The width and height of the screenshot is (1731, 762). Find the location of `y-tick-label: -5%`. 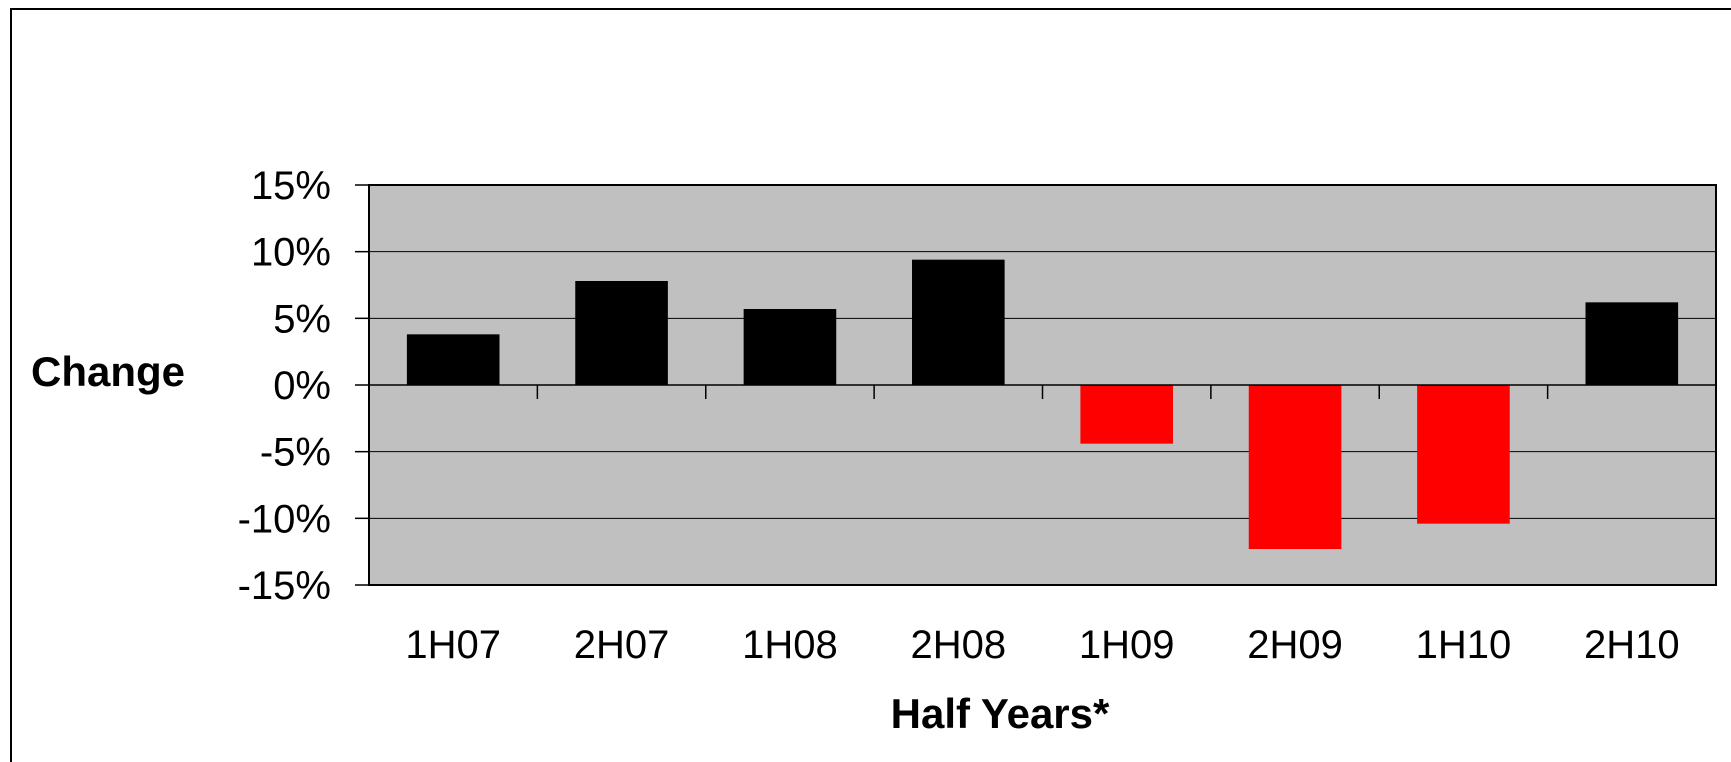

y-tick-label: -5% is located at coordinates (295, 453).